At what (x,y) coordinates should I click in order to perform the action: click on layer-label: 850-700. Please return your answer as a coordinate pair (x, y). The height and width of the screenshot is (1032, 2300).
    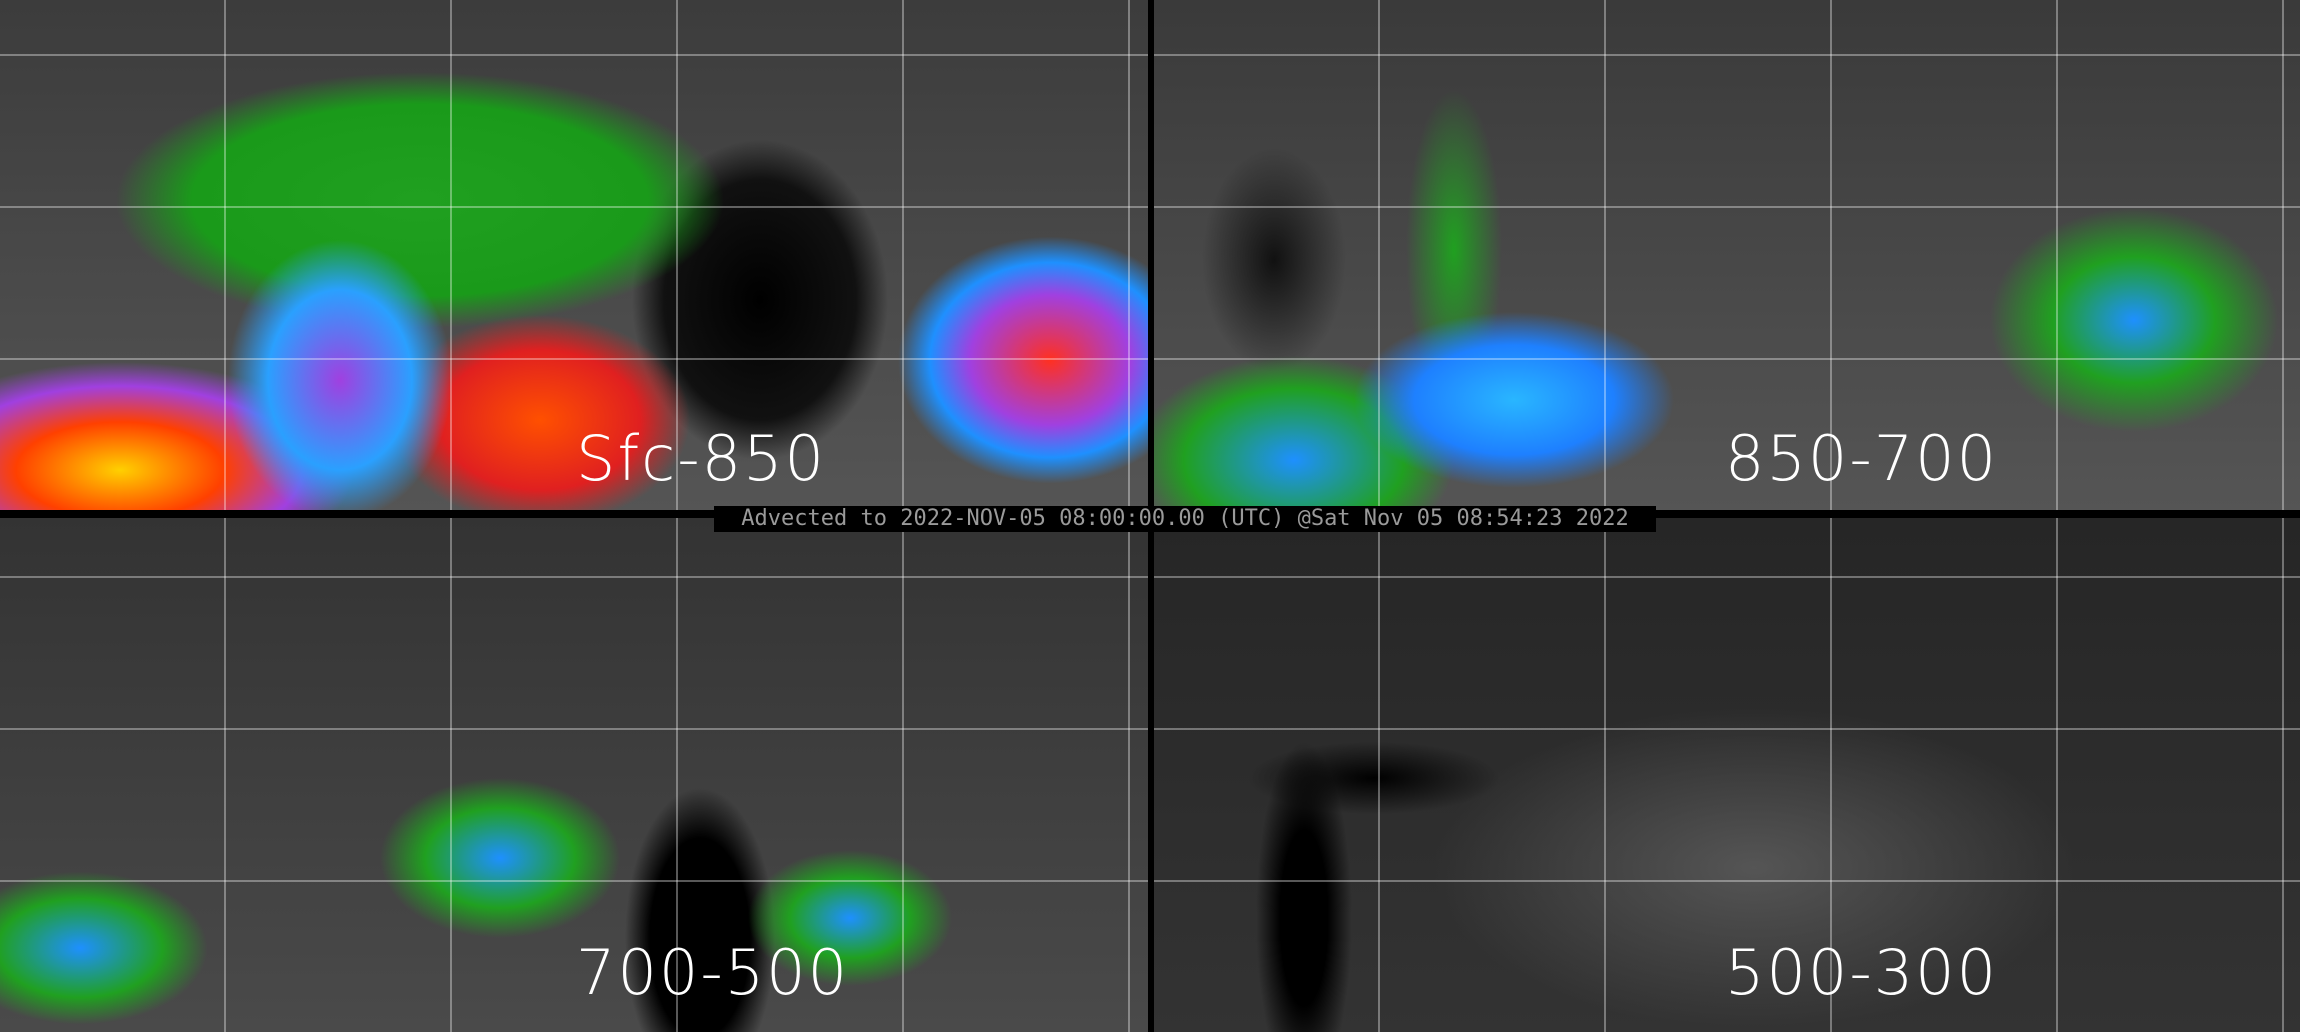
    Looking at the image, I should click on (1862, 458).